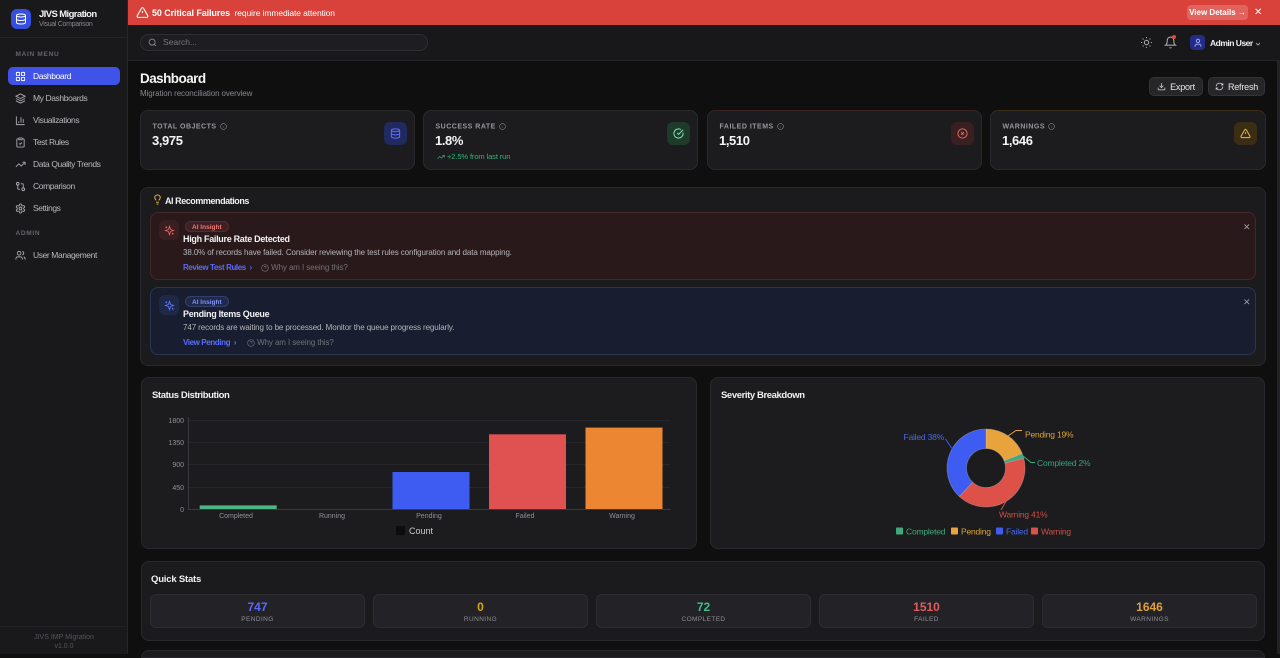  What do you see at coordinates (923, 437) in the screenshot?
I see `svg-text: Failed 38%` at bounding box center [923, 437].